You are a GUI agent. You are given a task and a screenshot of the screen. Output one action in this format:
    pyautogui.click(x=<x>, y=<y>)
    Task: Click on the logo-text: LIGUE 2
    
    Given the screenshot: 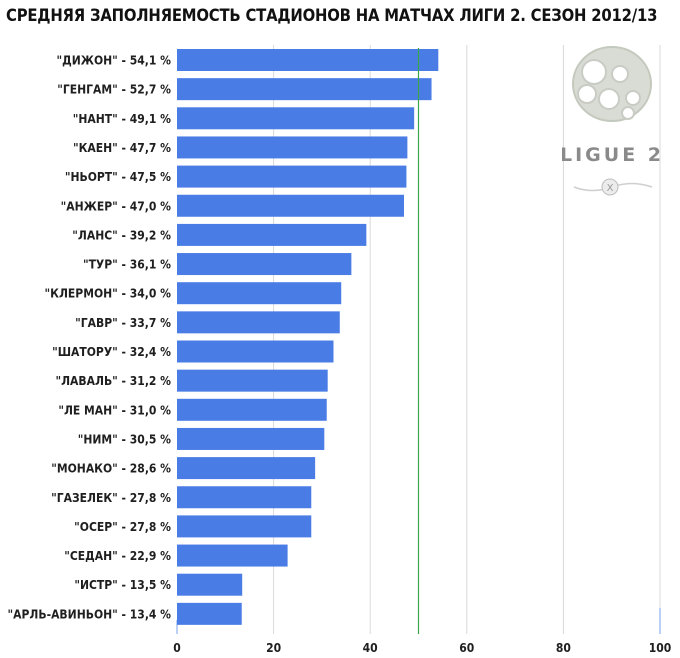 What is the action you would take?
    pyautogui.click(x=612, y=155)
    